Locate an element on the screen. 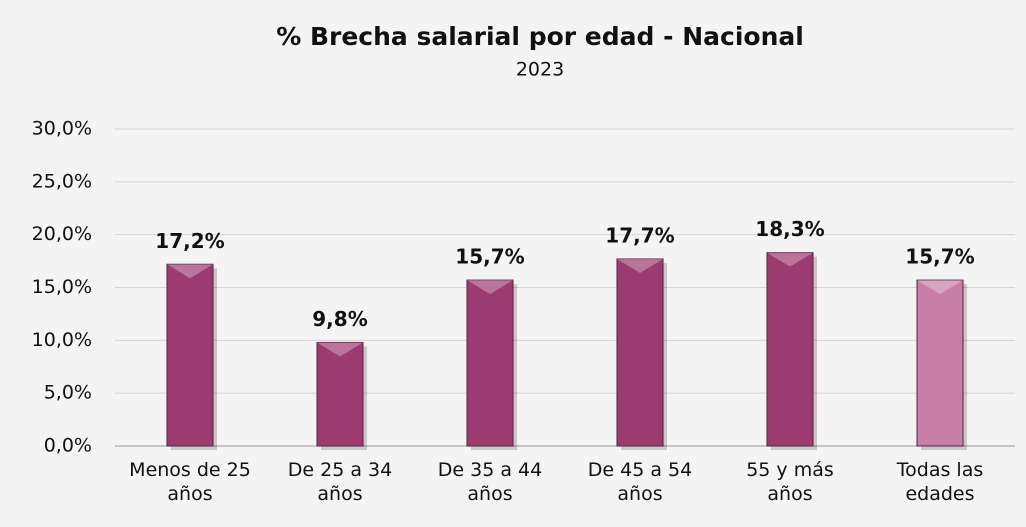 Image resolution: width=1026 pixels, height=527 pixels. y-tick-label: 30,0% is located at coordinates (62, 129).